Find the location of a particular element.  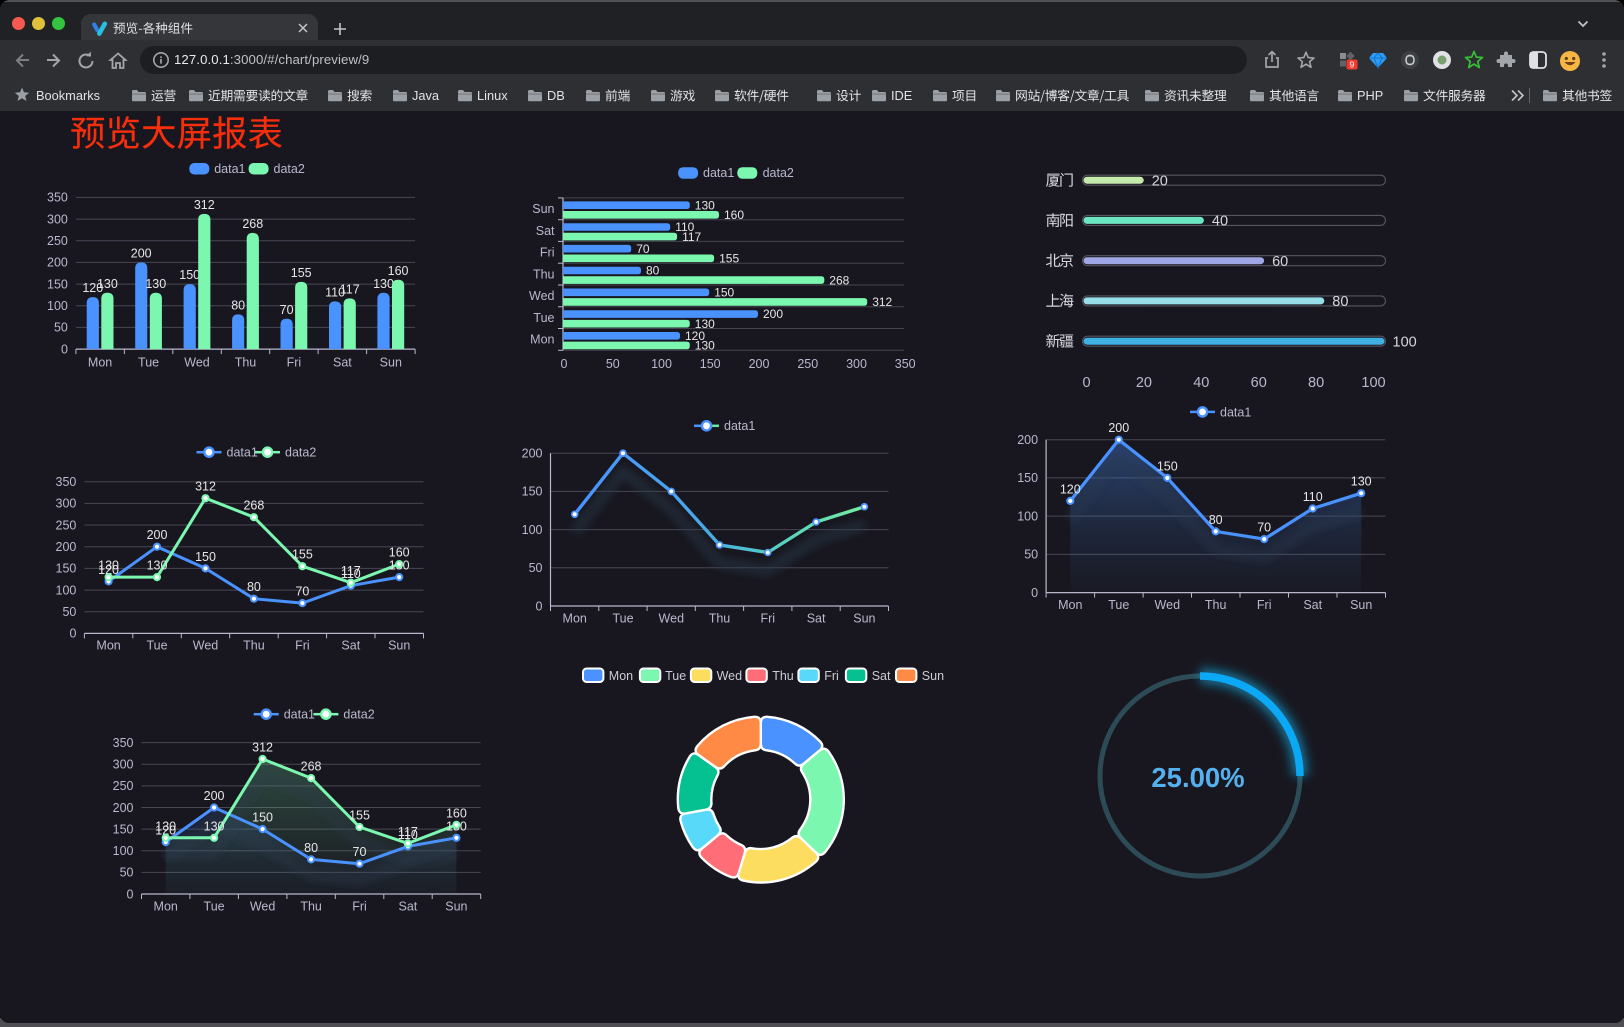

svg-text: 40 is located at coordinates (1201, 383).